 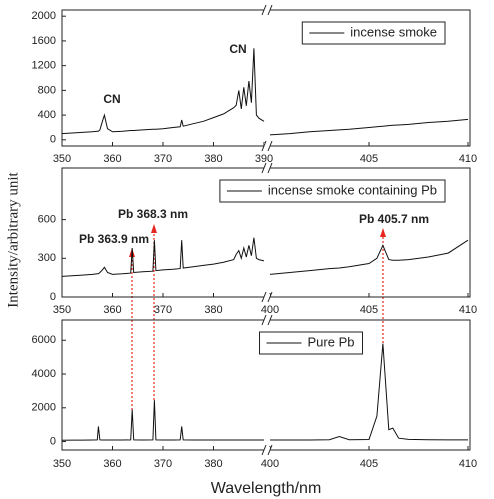 I want to click on legend-label: Pure Pb, so click(x=331, y=341).